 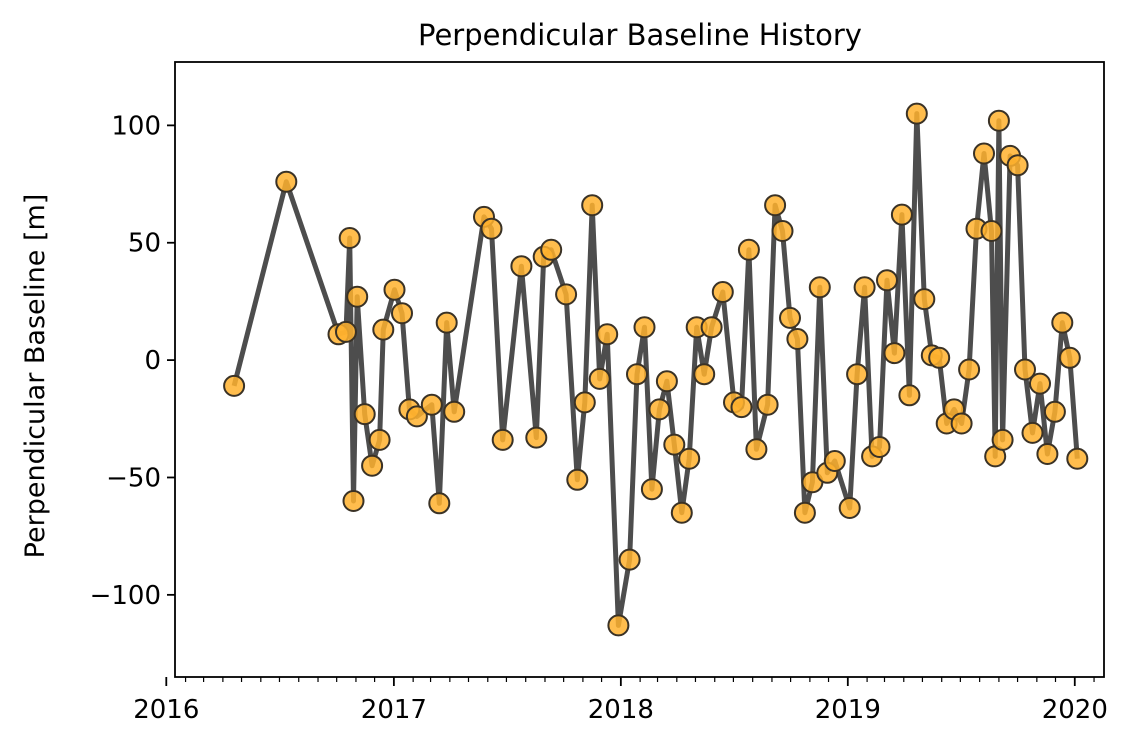 I want to click on y-tick-label: −50, so click(x=133, y=478).